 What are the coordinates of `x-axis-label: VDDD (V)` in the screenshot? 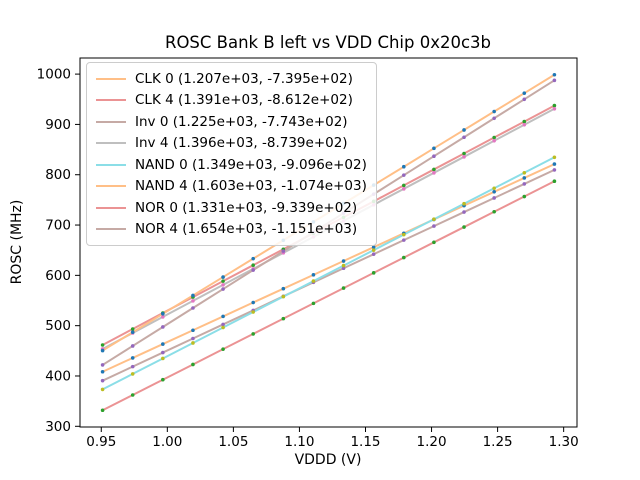 It's located at (328, 460).